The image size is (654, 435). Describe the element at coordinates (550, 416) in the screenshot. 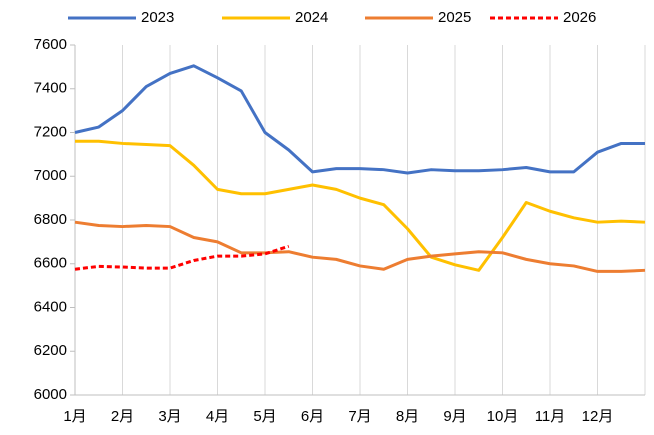

I see `x-tick-label: 11月` at that location.